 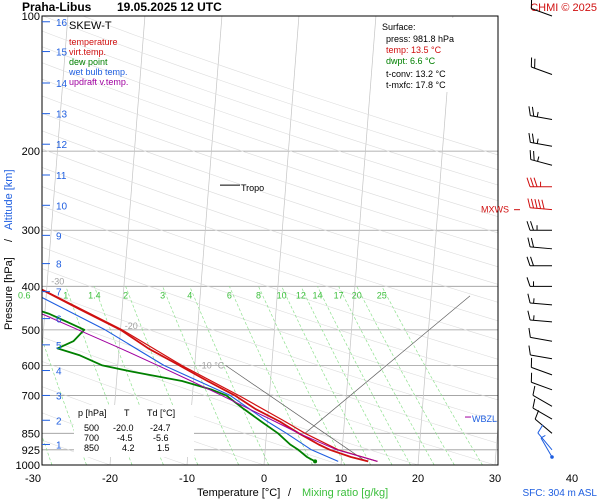 What do you see at coordinates (552, 457) in the screenshot?
I see `surface-wind-dot` at bounding box center [552, 457].